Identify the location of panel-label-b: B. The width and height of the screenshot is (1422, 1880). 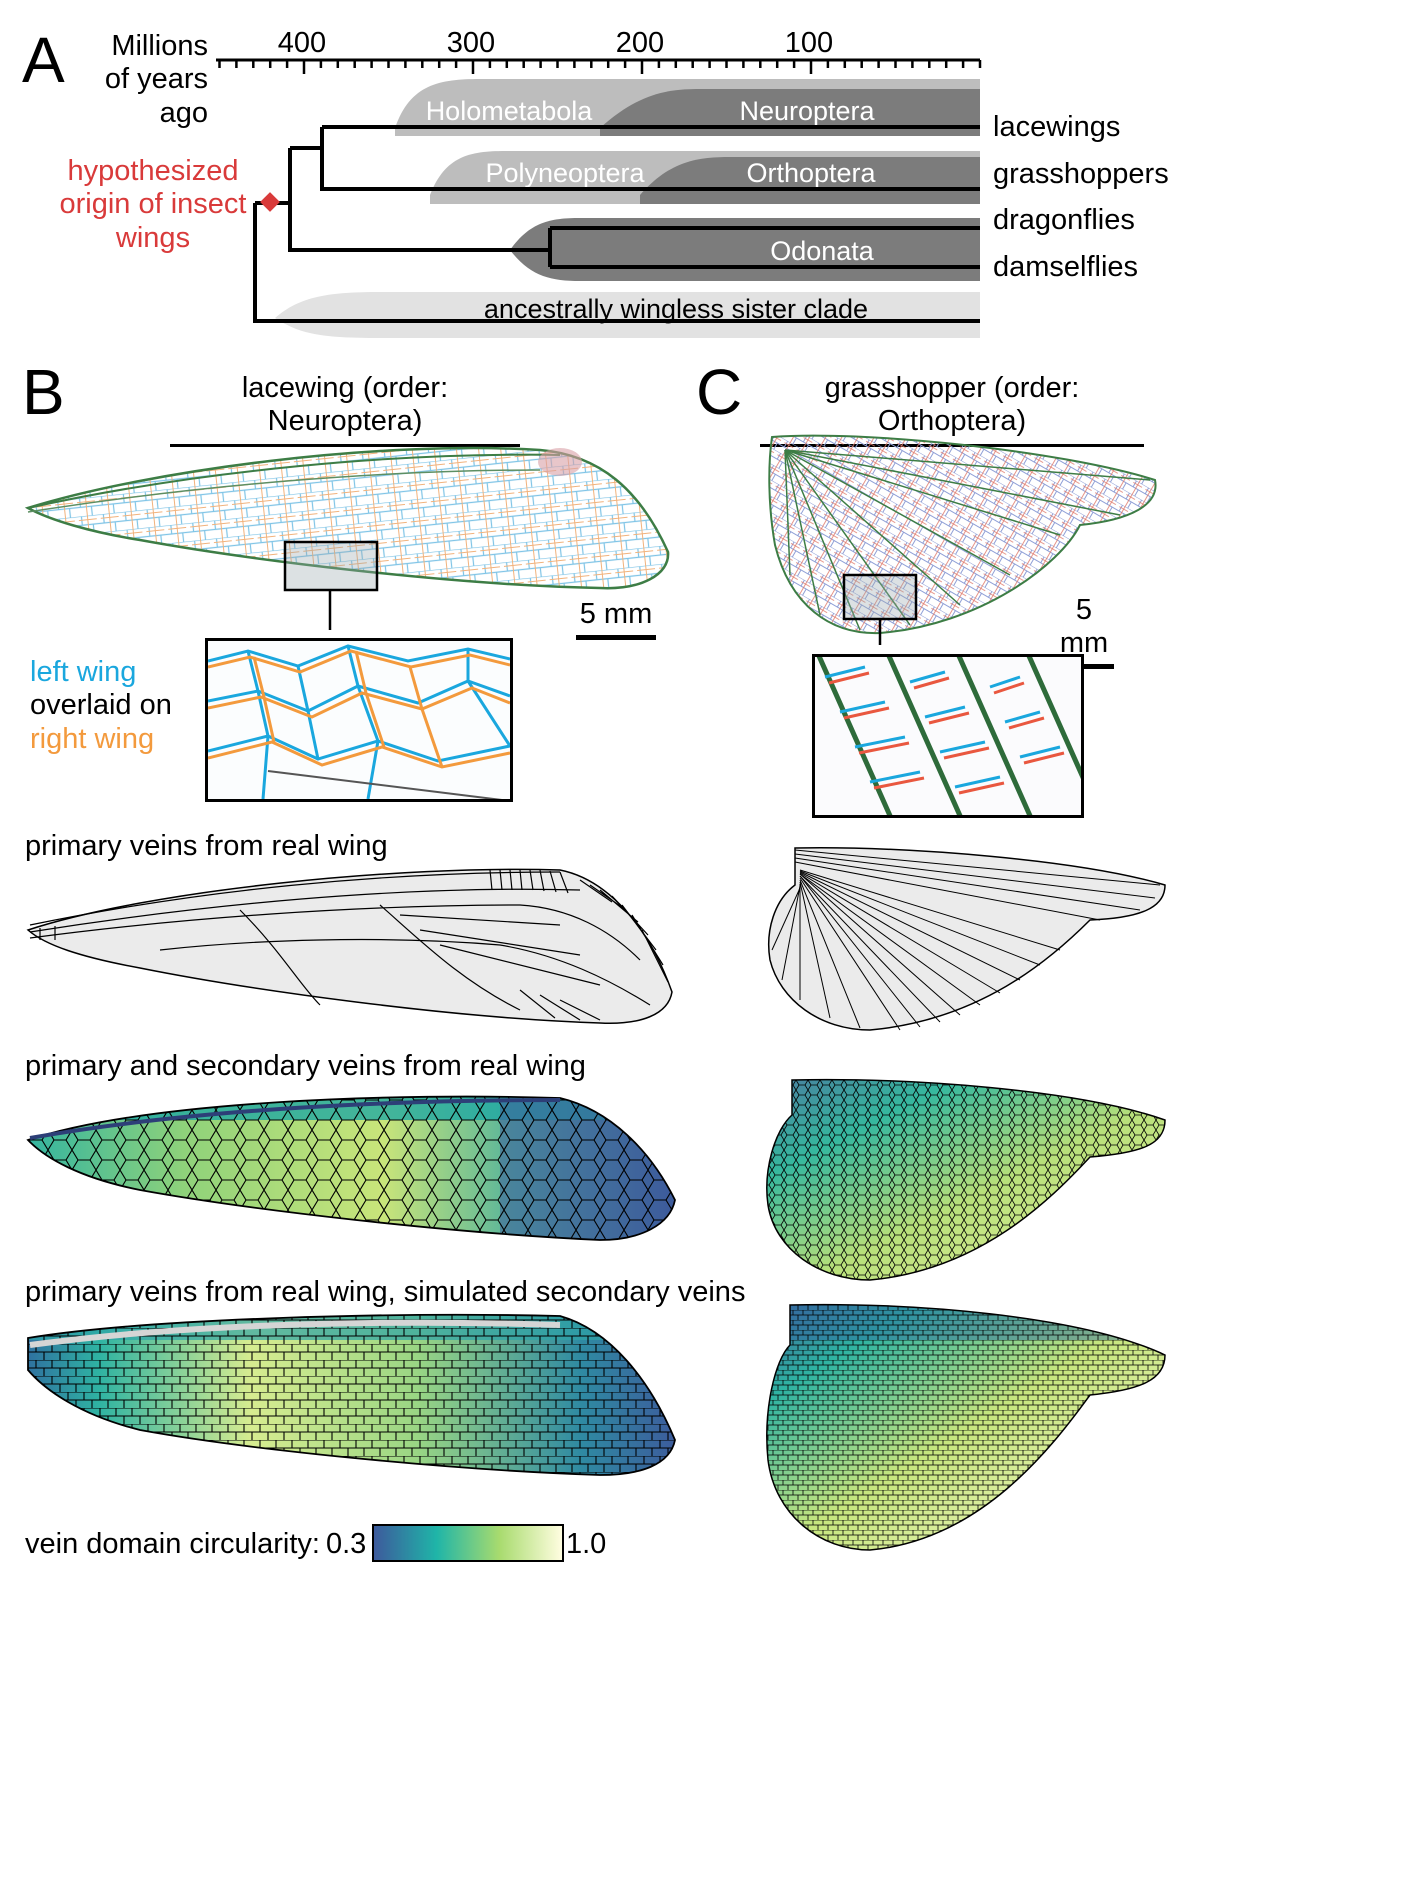
(43, 392).